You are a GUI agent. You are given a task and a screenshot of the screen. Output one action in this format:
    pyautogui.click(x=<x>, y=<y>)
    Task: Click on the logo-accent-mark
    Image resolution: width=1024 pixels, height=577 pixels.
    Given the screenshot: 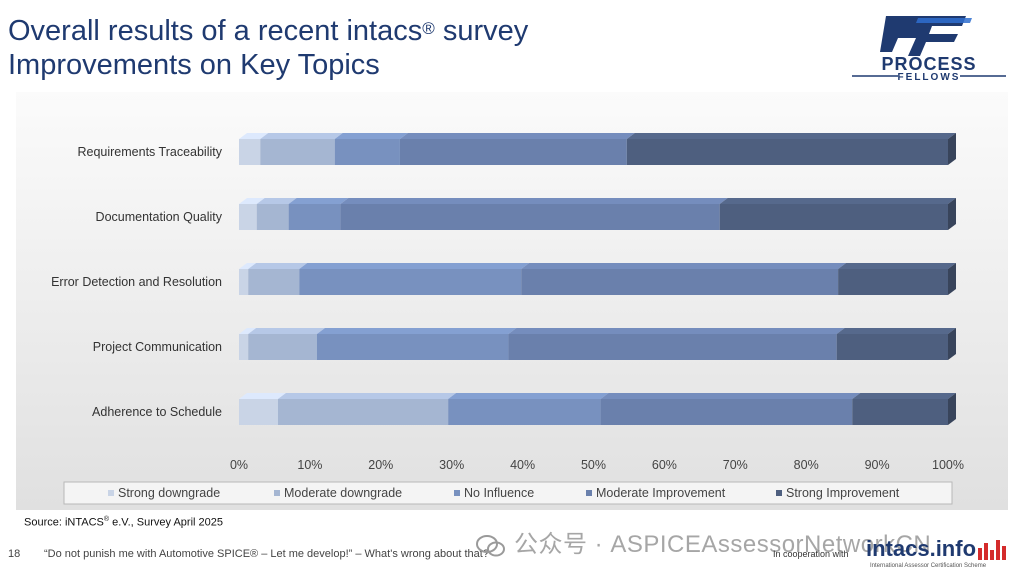 What is the action you would take?
    pyautogui.click(x=944, y=20)
    